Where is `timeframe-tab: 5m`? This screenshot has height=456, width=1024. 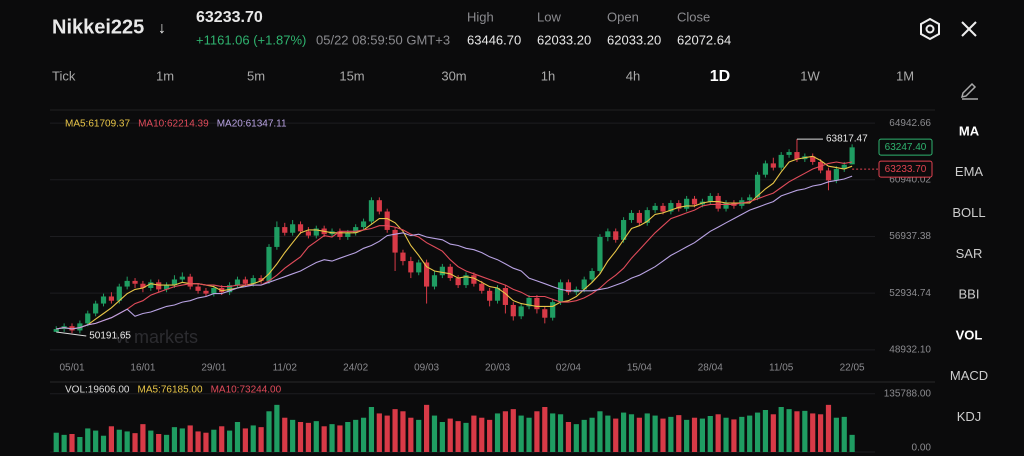
timeframe-tab: 5m is located at coordinates (256, 75).